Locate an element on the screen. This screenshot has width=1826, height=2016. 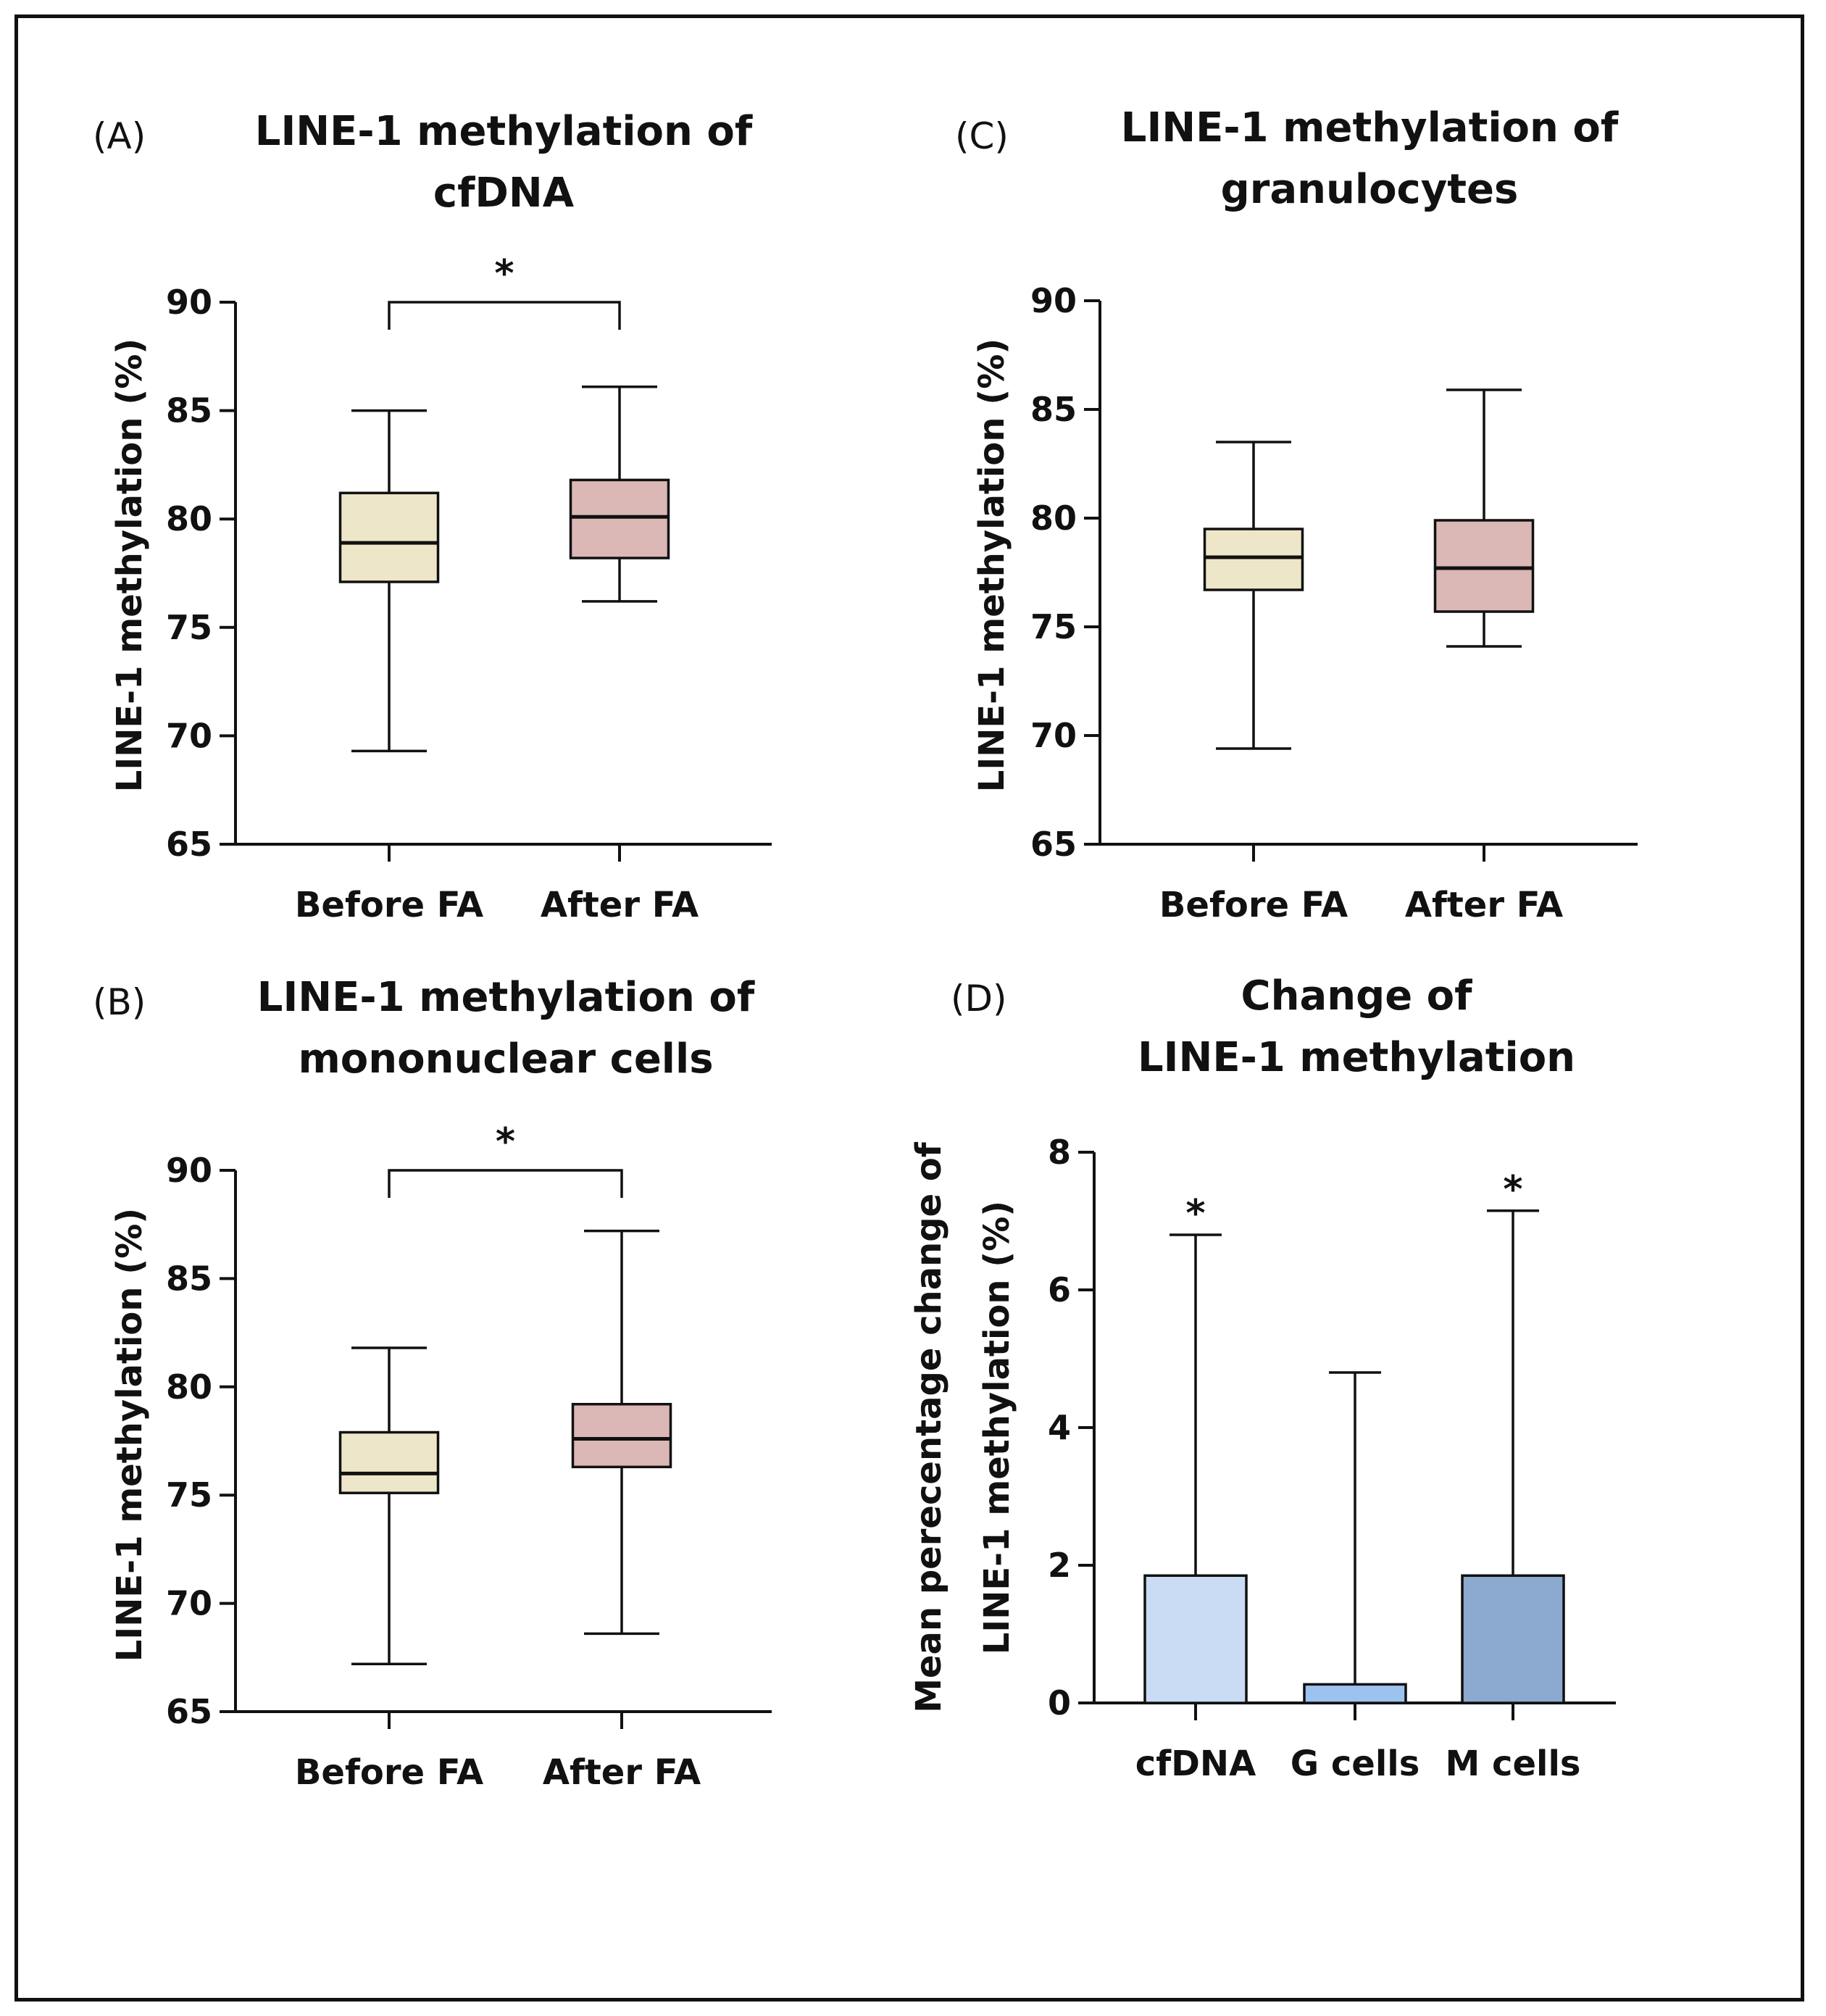
y-tick-label: 8 is located at coordinates (1059, 1152).